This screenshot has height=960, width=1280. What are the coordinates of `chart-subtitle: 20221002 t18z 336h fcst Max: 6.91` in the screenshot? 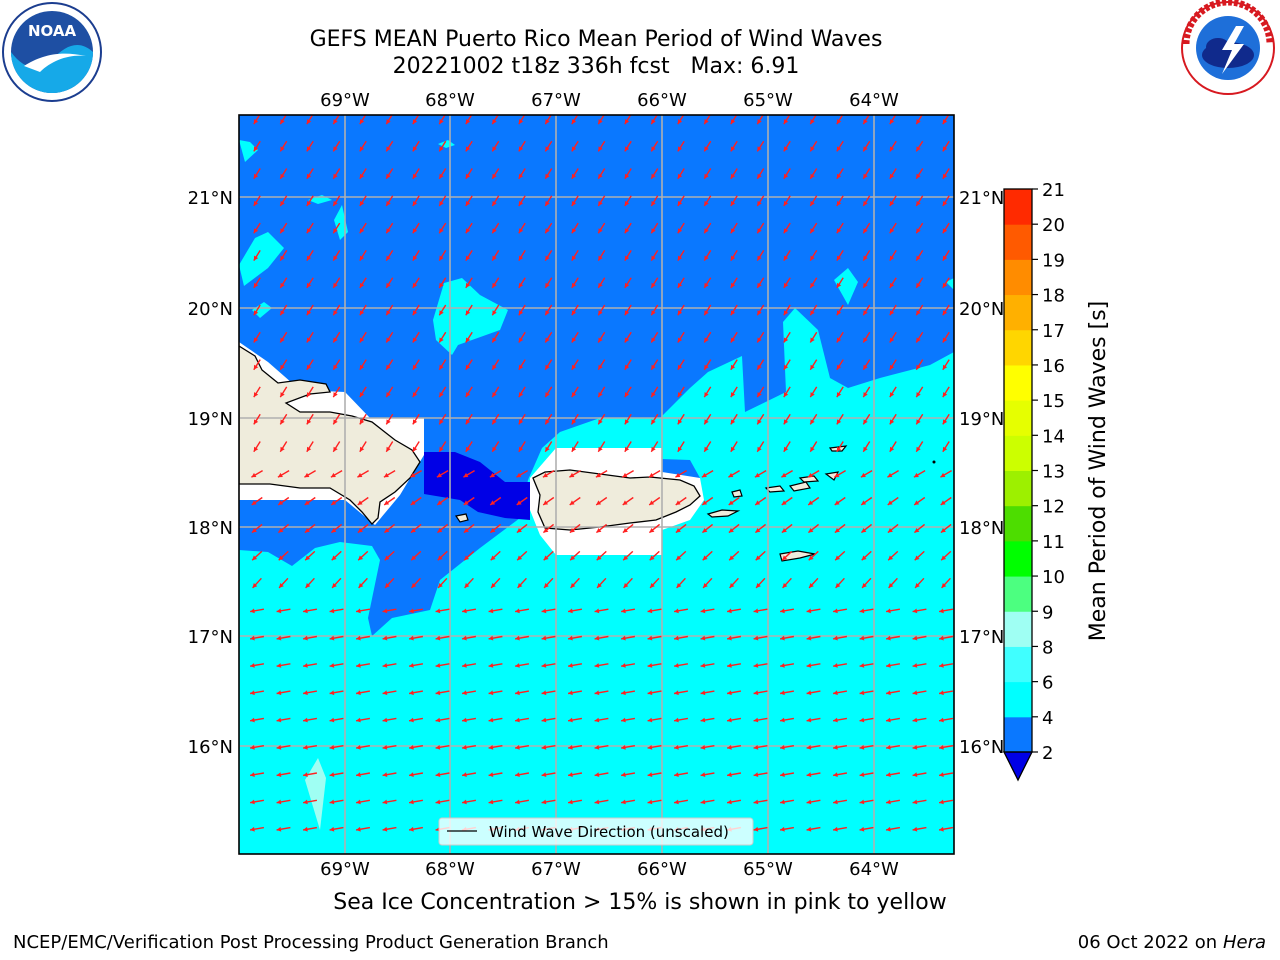 It's located at (596, 66).